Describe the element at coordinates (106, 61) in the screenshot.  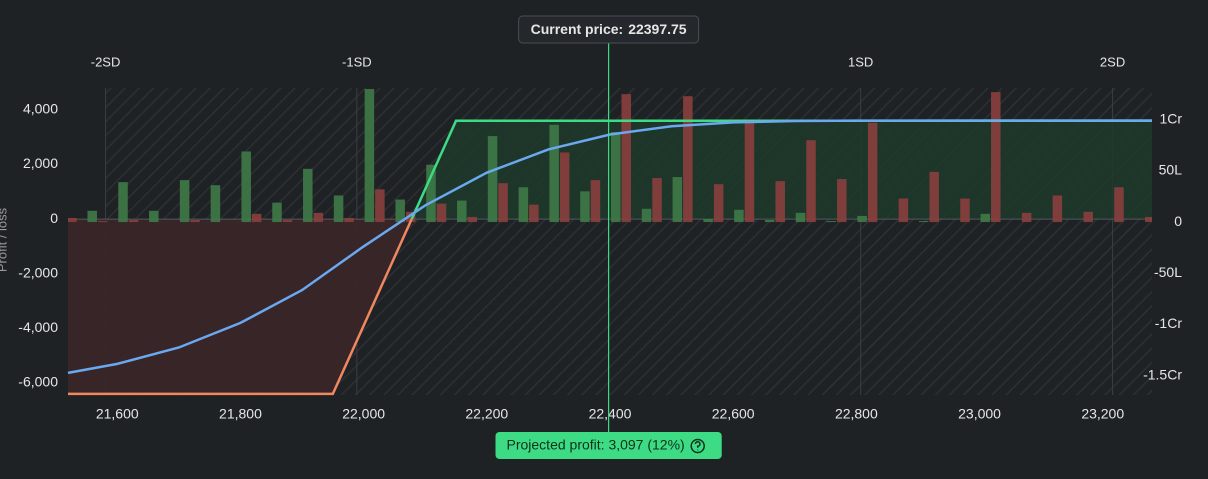
I see `sd-label: -2SD` at that location.